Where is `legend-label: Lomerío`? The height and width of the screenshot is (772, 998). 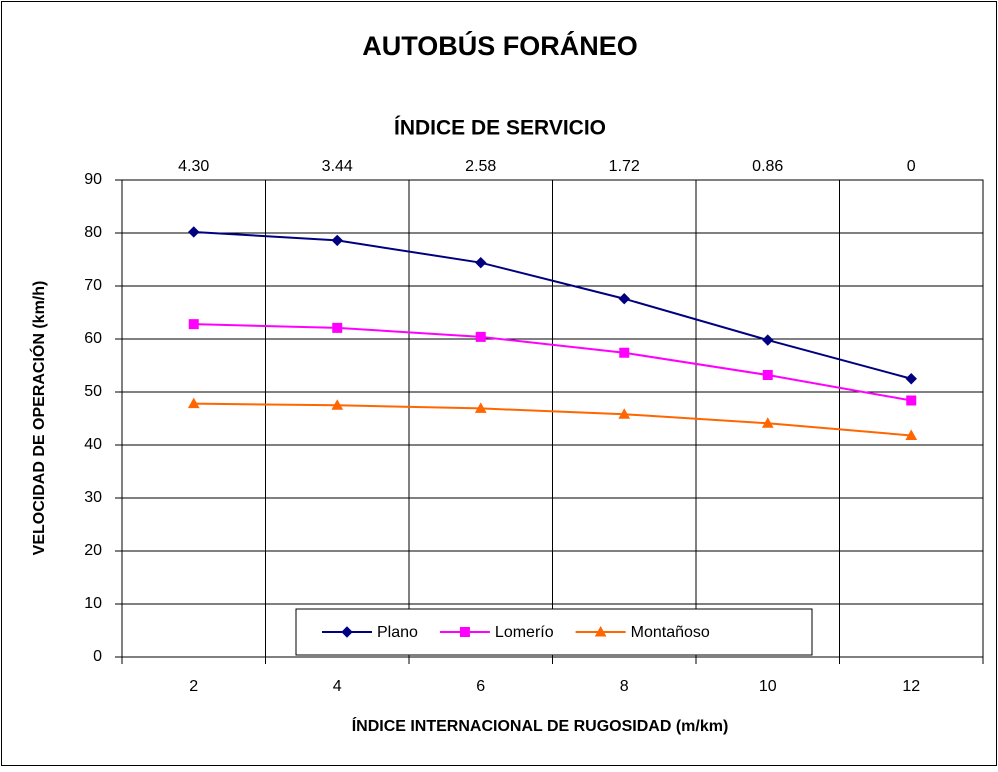
legend-label: Lomerío is located at coordinates (524, 632).